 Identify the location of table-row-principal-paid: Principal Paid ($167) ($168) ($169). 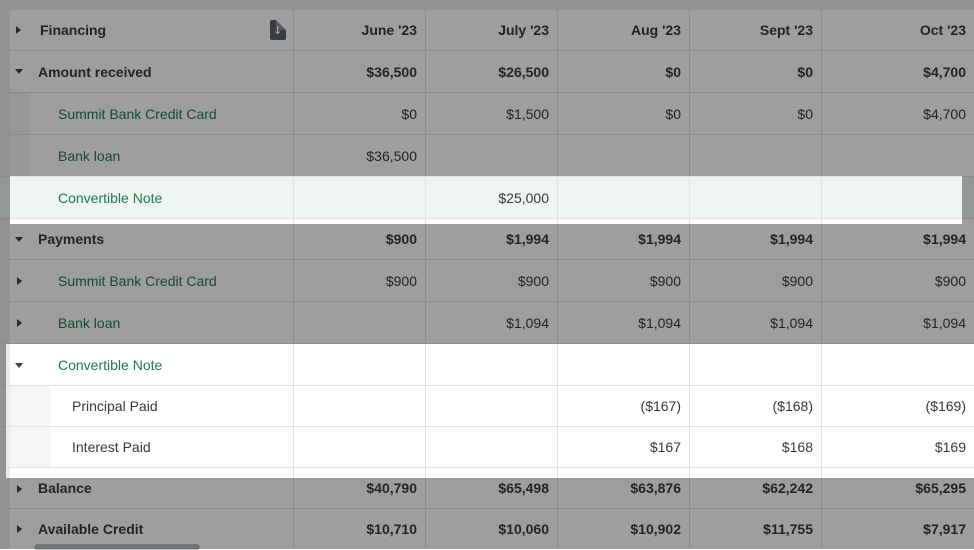
(487, 406).